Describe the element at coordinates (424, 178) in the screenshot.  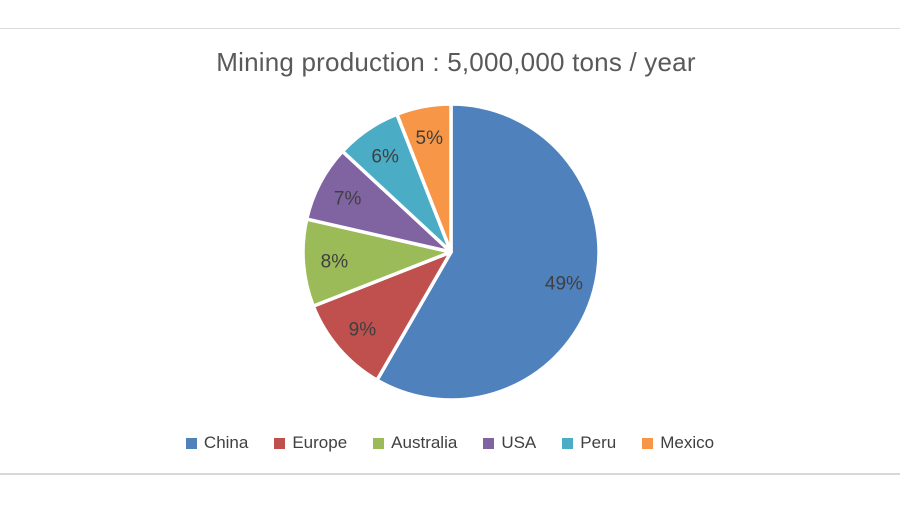
I see `pie-slice-mexico` at that location.